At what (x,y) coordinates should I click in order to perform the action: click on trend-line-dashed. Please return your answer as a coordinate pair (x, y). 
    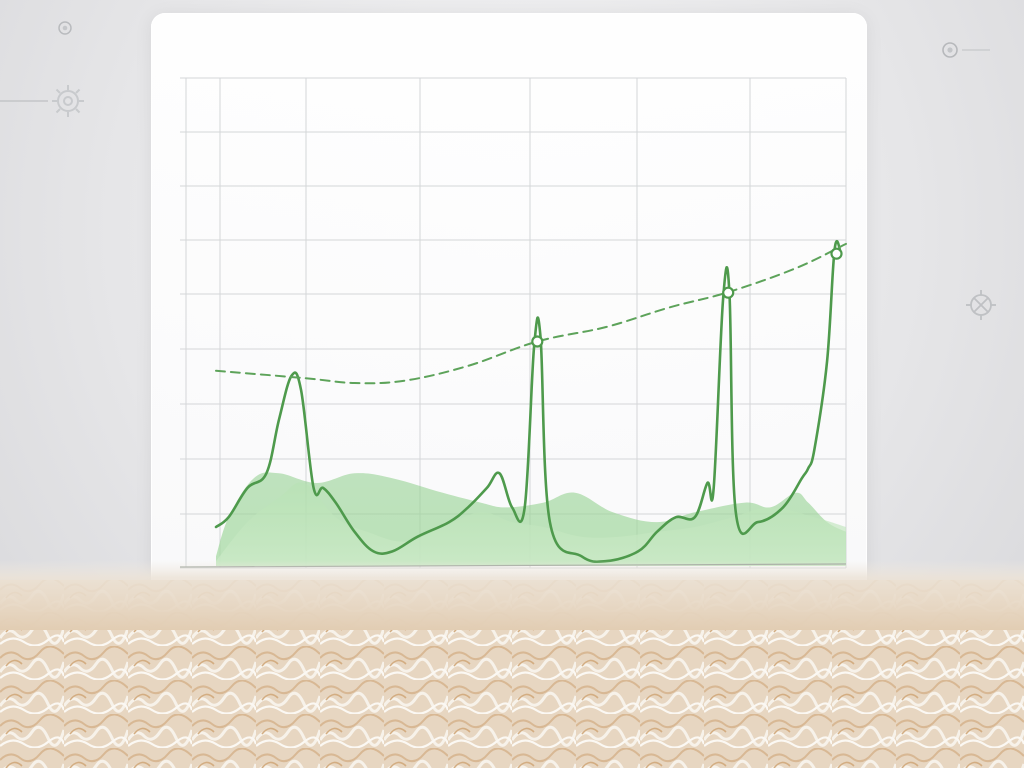
    Looking at the image, I should click on (531, 313).